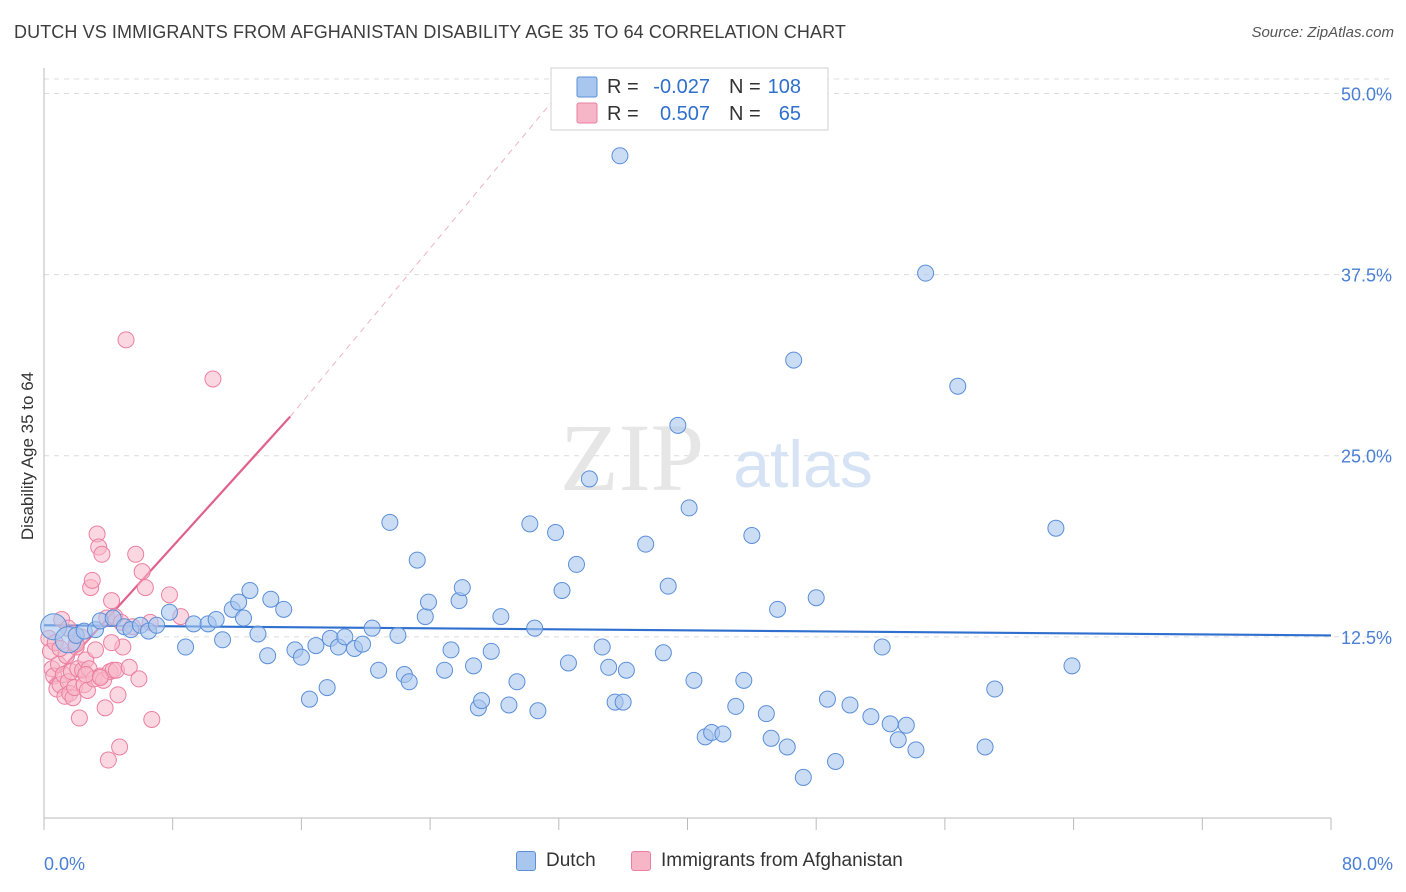  What do you see at coordinates (716, 457) in the screenshot?
I see `watermark: ZIP atlas` at bounding box center [716, 457].